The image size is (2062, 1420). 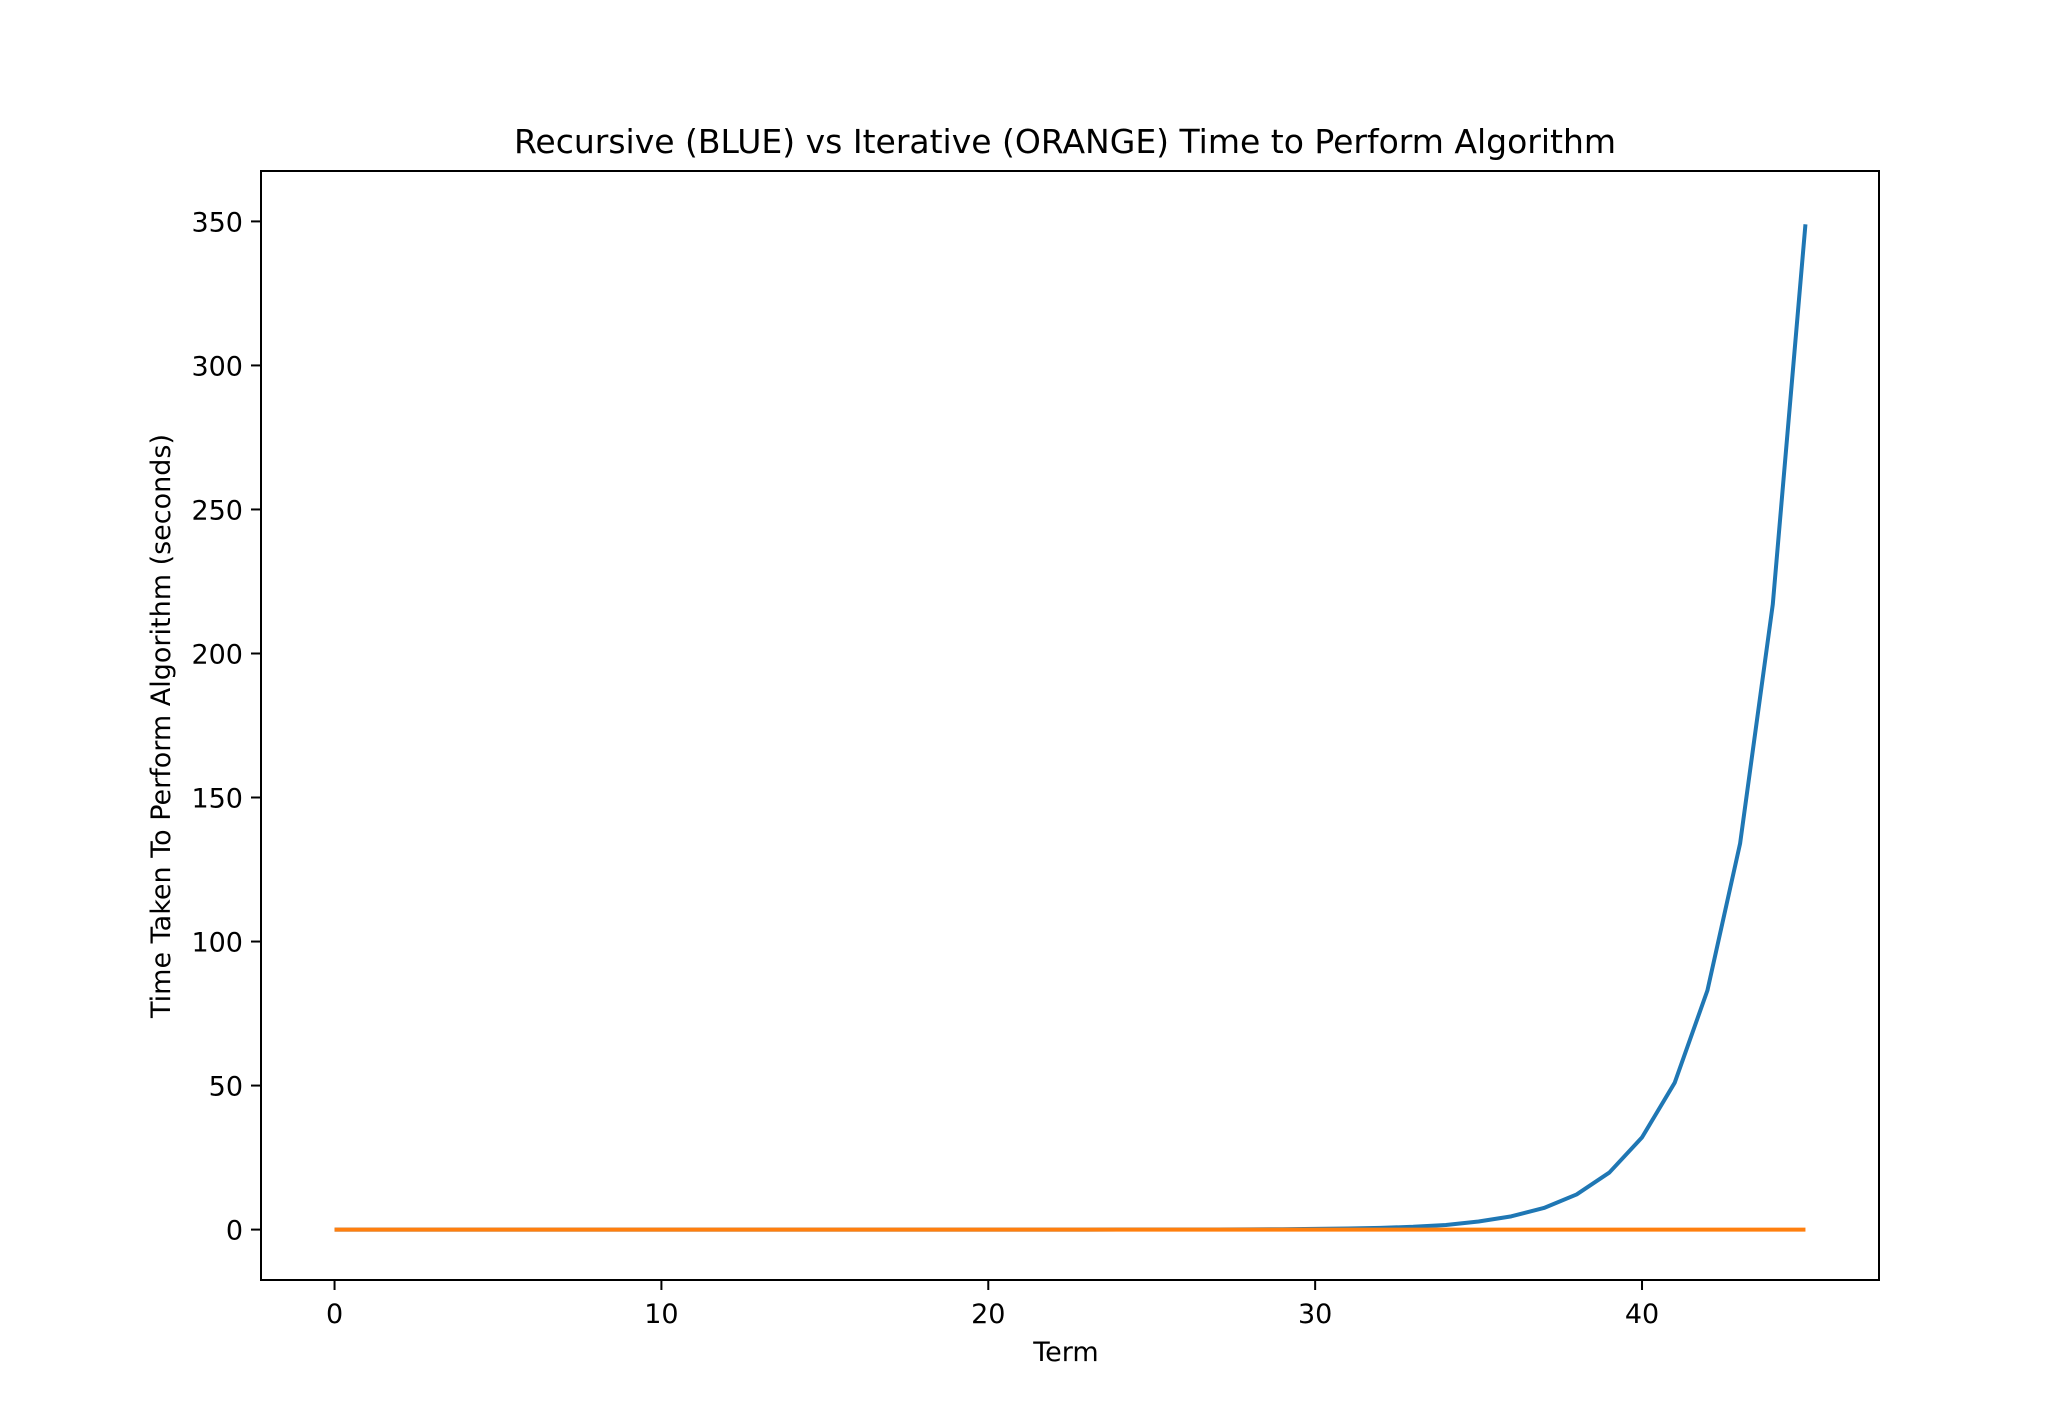 What do you see at coordinates (1315, 1314) in the screenshot?
I see `x-tick-label: 30` at bounding box center [1315, 1314].